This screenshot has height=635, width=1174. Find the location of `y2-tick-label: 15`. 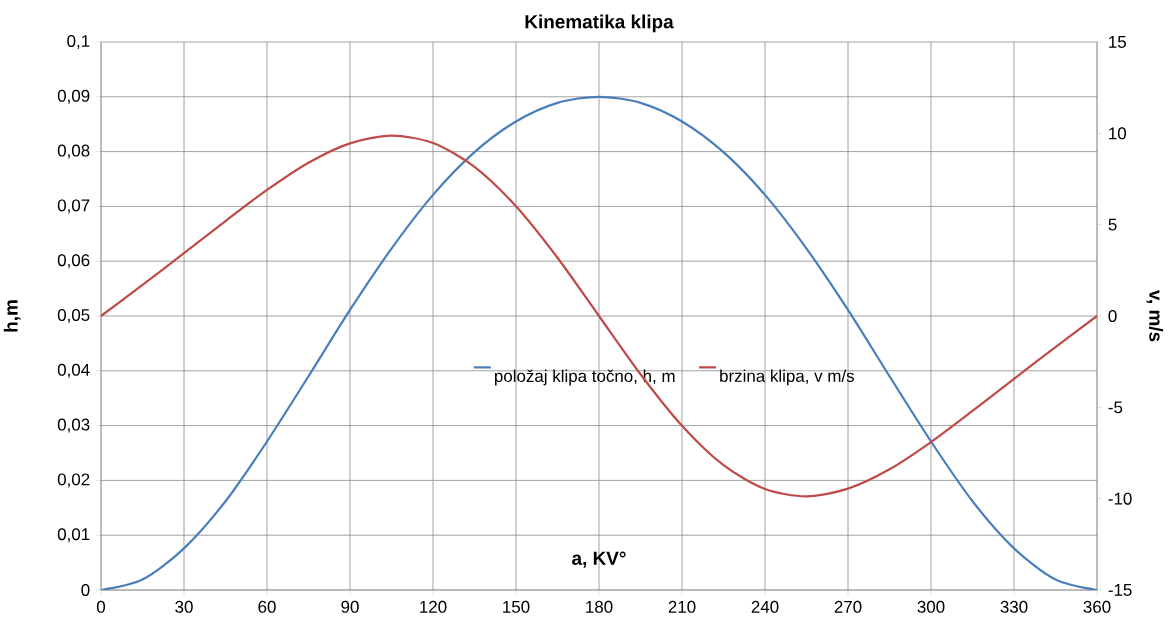

y2-tick-label: 15 is located at coordinates (1117, 42).